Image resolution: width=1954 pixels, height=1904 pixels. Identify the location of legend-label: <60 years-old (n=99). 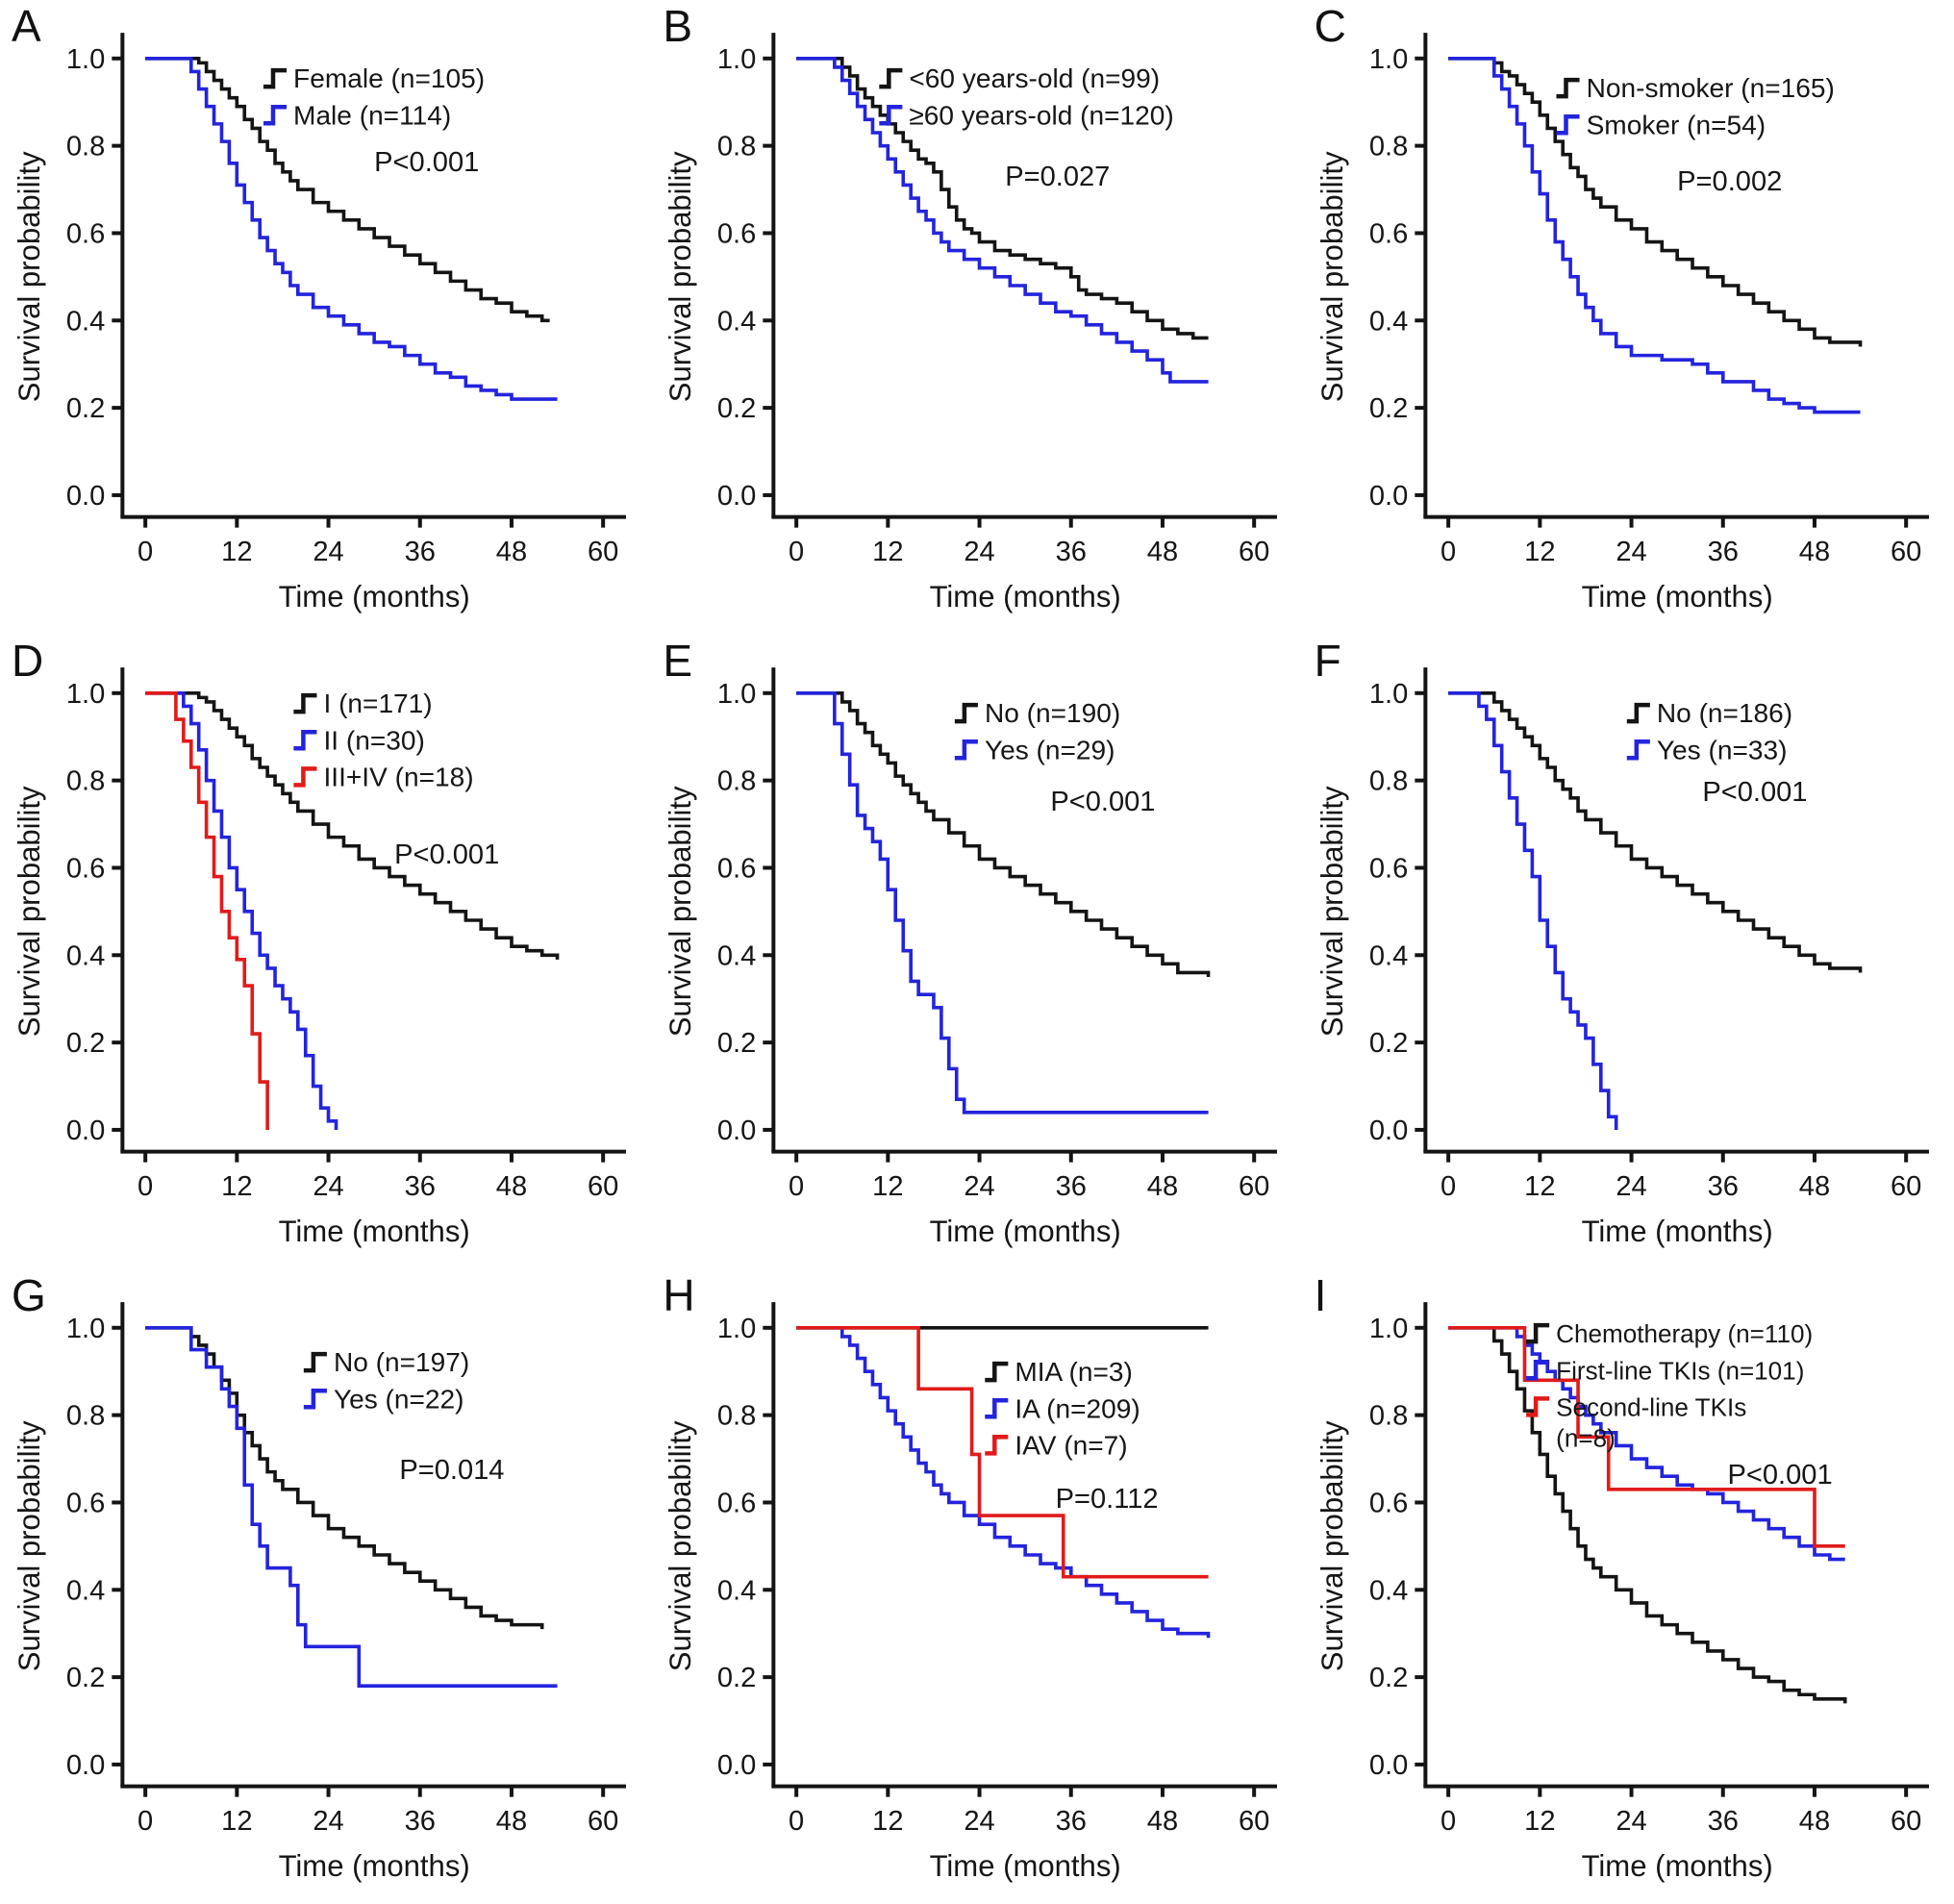
(1035, 78).